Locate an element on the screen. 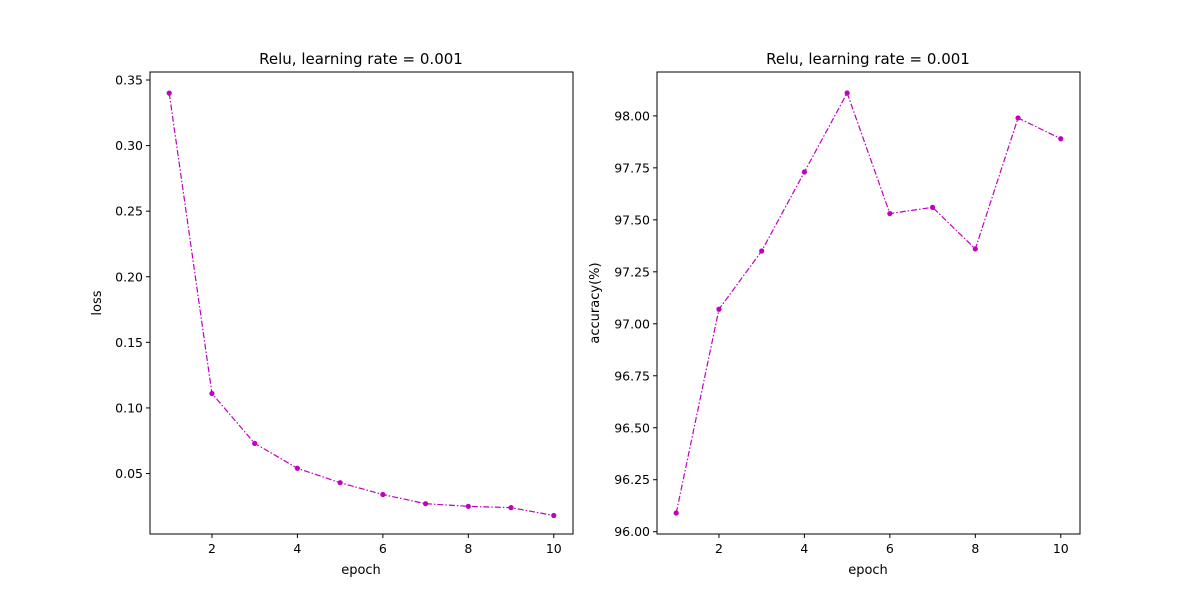  accuracy-x-tick-label: 2 is located at coordinates (719, 548).